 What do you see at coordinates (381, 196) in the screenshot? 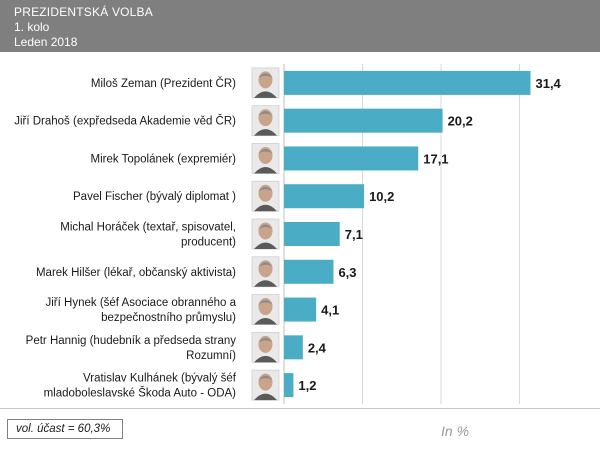
I see `data-label: 10,2` at bounding box center [381, 196].